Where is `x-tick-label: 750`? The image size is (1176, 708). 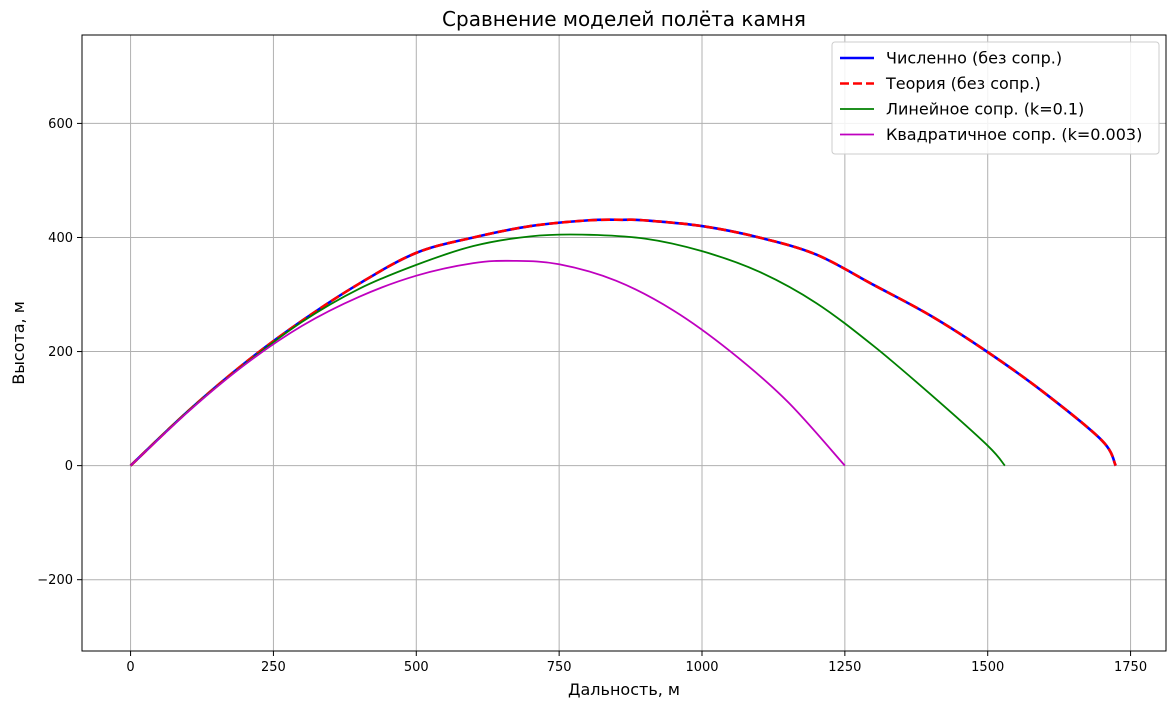 x-tick-label: 750 is located at coordinates (559, 667).